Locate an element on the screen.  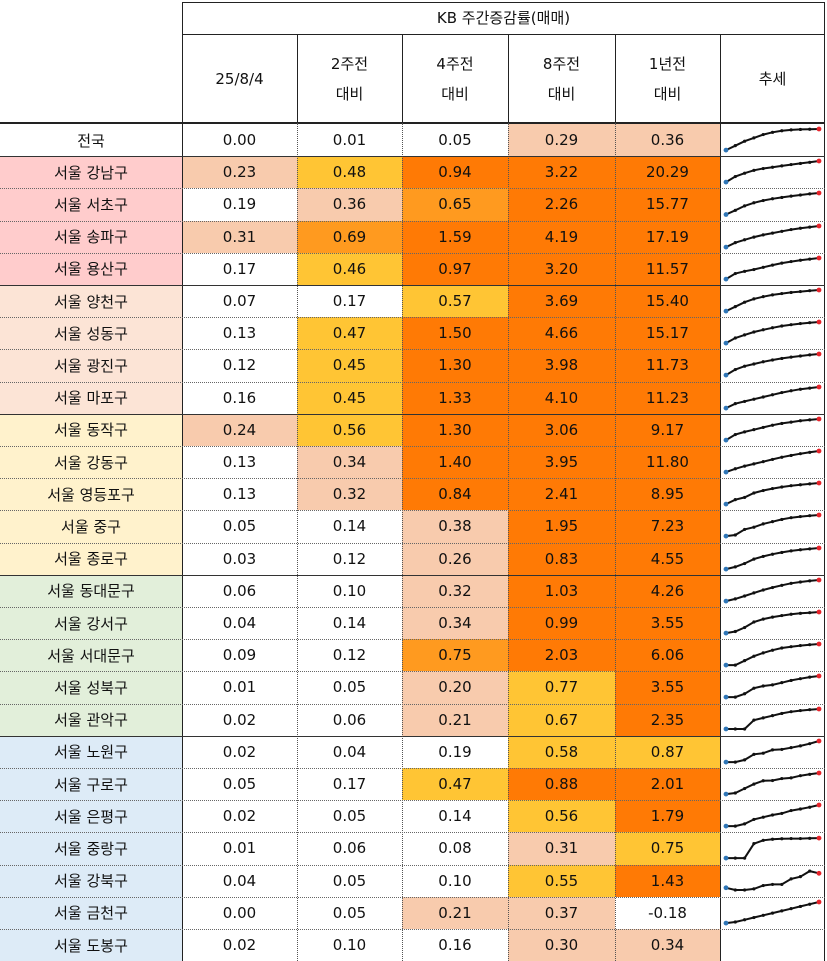
value-cell: 0.34 is located at coordinates (455, 623).